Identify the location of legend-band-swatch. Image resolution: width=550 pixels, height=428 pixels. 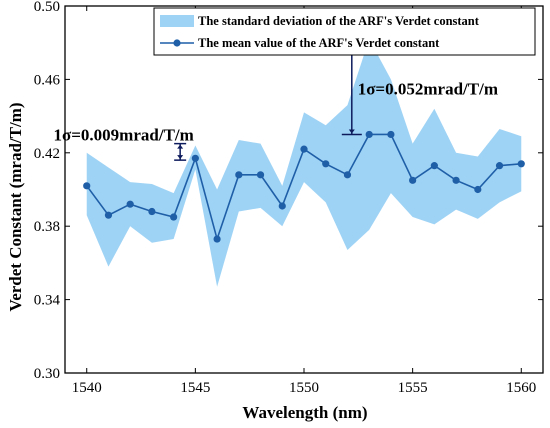
(177, 21).